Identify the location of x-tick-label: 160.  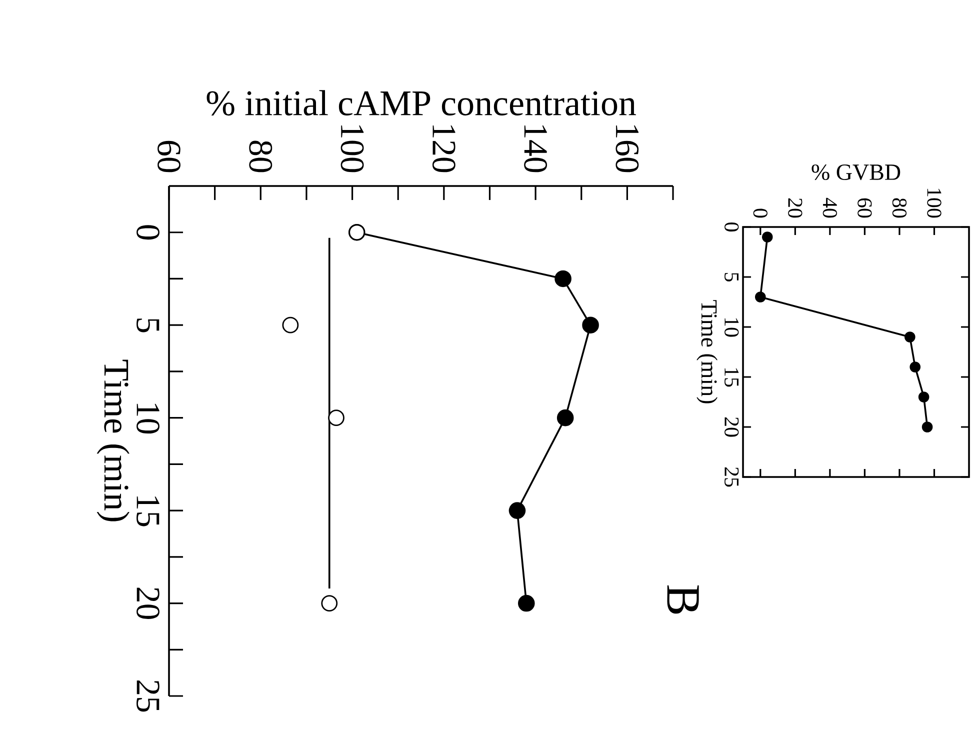
(627, 148).